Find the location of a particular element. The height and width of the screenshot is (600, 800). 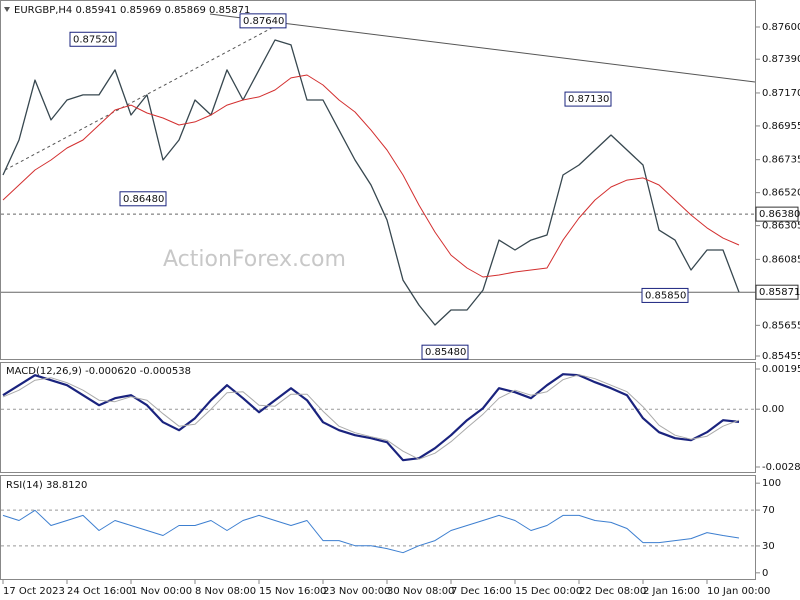

y-tick-label: 30 is located at coordinates (768, 546).